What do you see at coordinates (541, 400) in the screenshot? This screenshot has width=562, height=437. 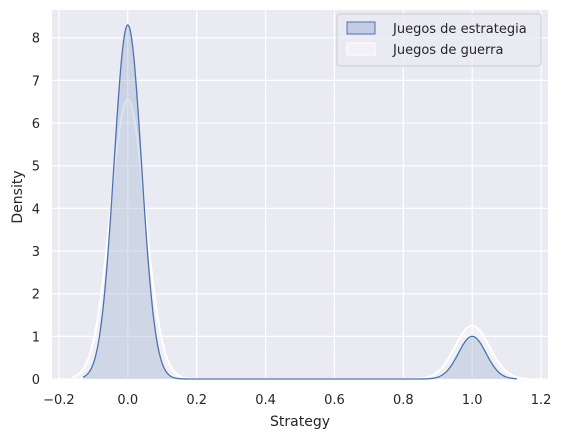 I see `x-tick-label: 1.2` at bounding box center [541, 400].